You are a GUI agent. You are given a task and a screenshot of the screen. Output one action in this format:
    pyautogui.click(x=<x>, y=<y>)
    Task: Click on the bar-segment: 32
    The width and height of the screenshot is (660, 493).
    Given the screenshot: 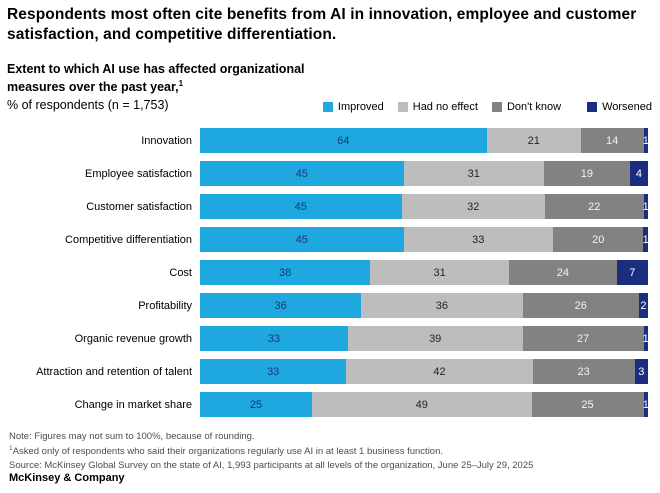 What is the action you would take?
    pyautogui.click(x=473, y=207)
    